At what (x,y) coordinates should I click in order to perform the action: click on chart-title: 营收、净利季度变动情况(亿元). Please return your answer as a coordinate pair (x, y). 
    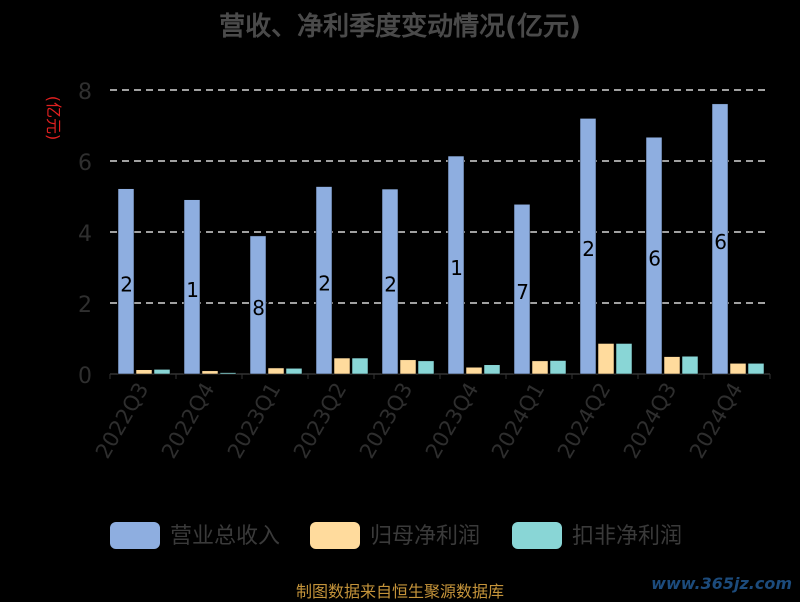
    Looking at the image, I should click on (400, 27).